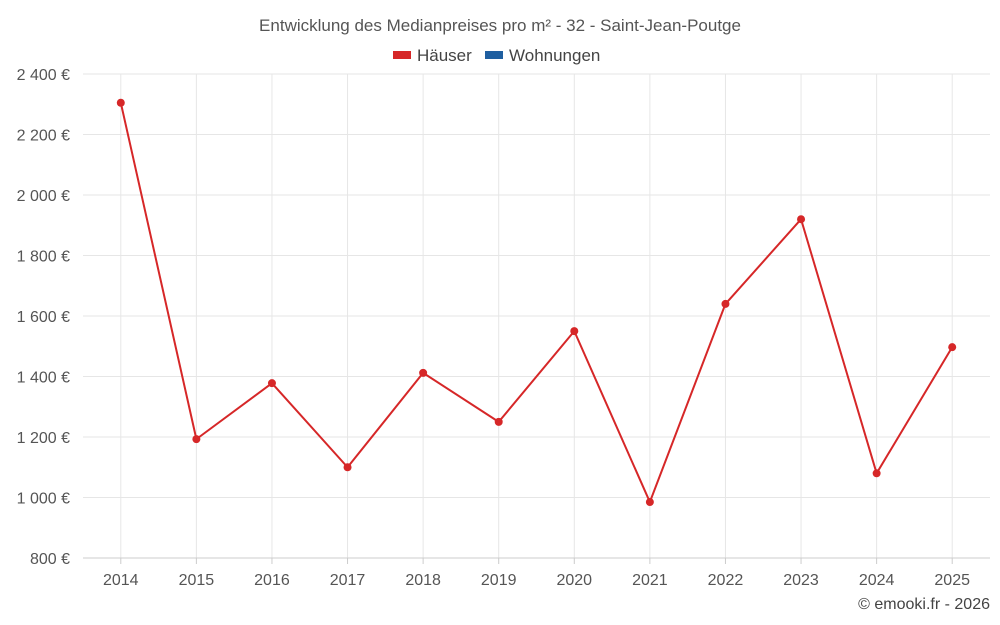 The image size is (1000, 625). What do you see at coordinates (877, 580) in the screenshot?
I see `x-tick-label: 2024` at bounding box center [877, 580].